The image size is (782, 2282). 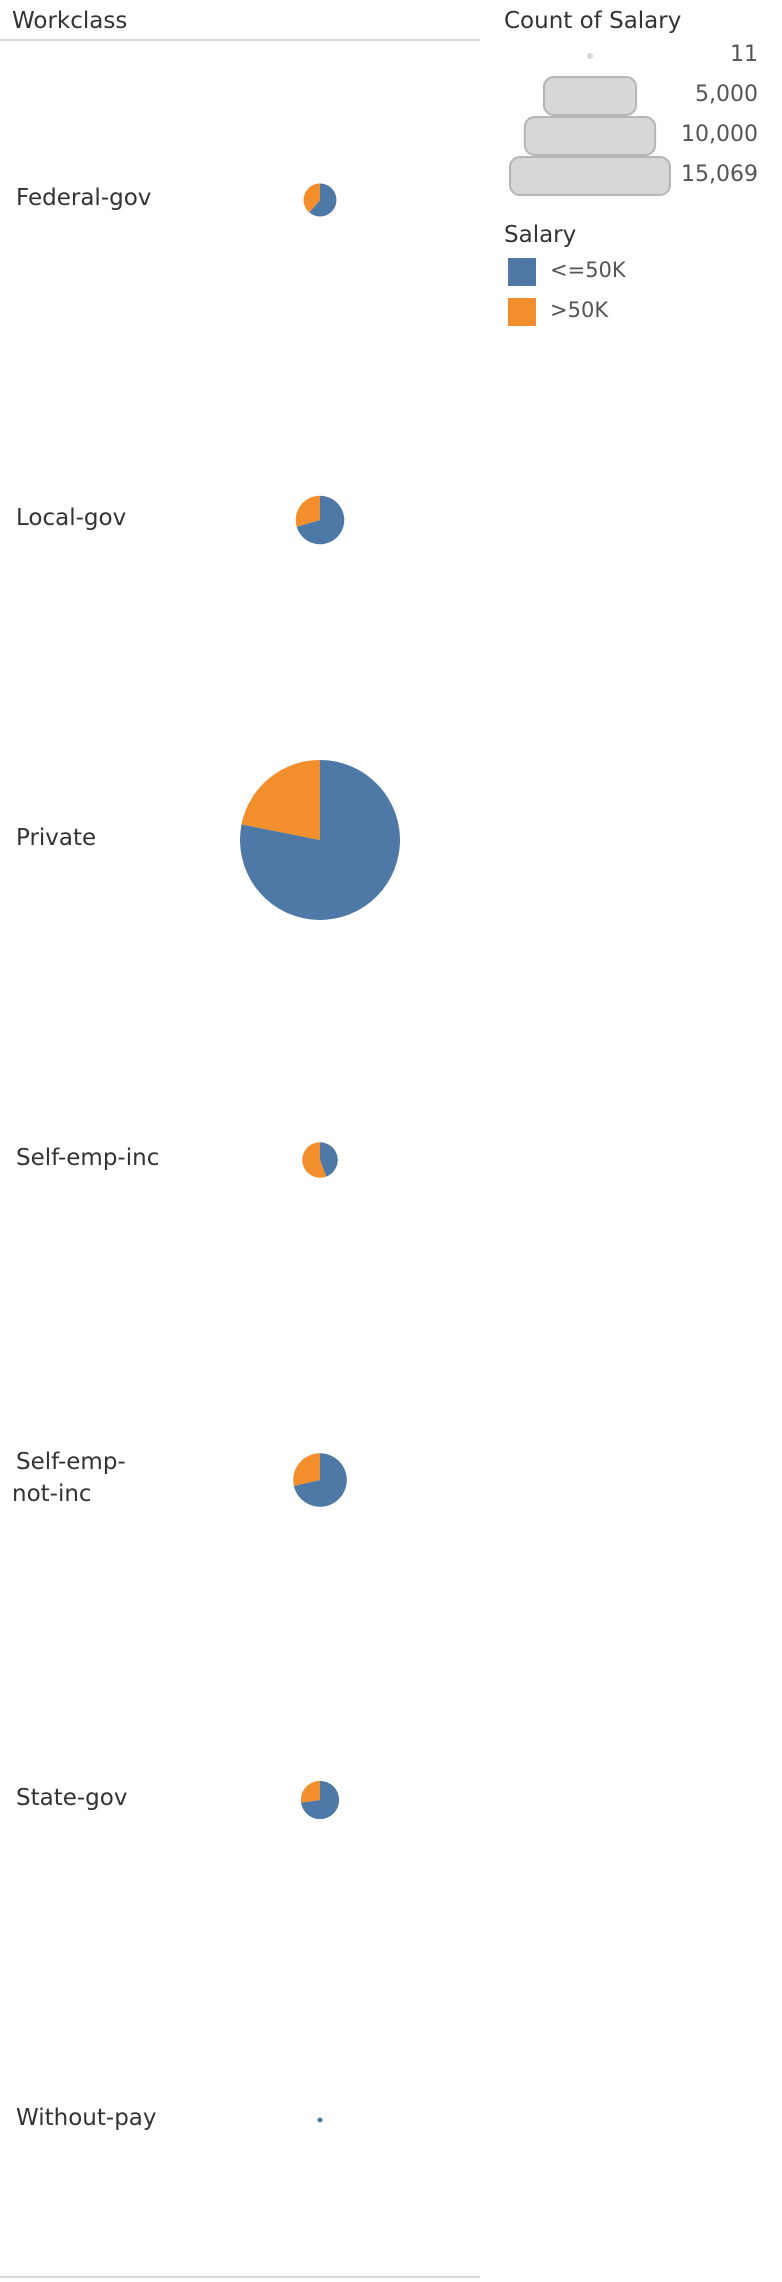 What do you see at coordinates (522, 272) in the screenshot?
I see `color-swatch-le50k` at bounding box center [522, 272].